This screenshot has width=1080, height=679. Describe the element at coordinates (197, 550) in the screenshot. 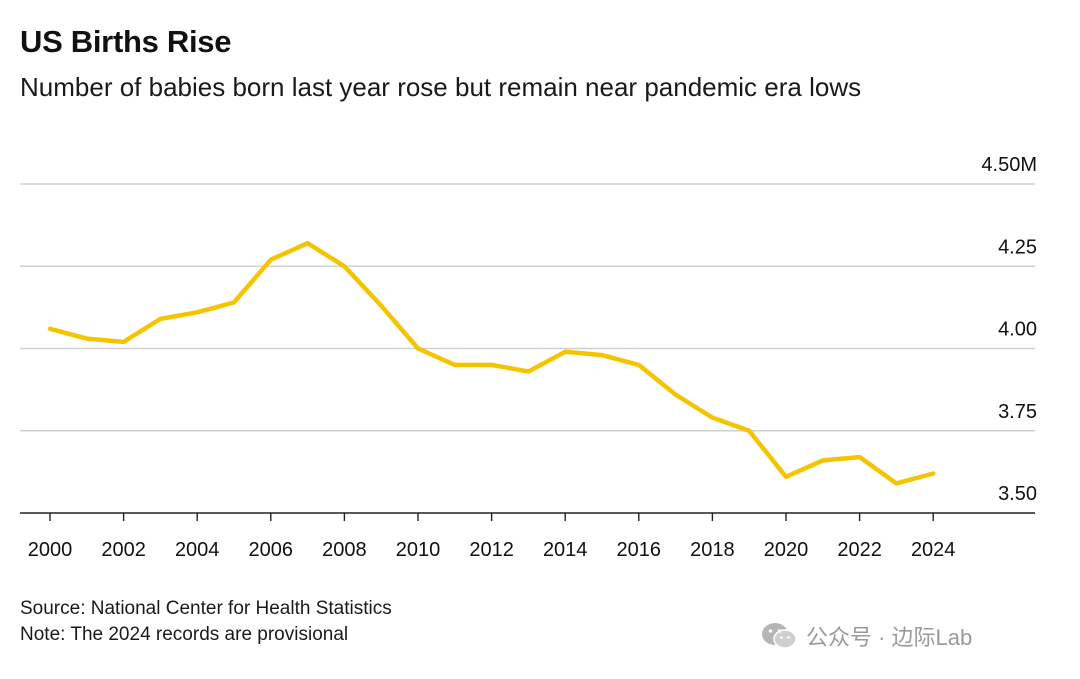

I see `x-tick-label: 2004` at that location.